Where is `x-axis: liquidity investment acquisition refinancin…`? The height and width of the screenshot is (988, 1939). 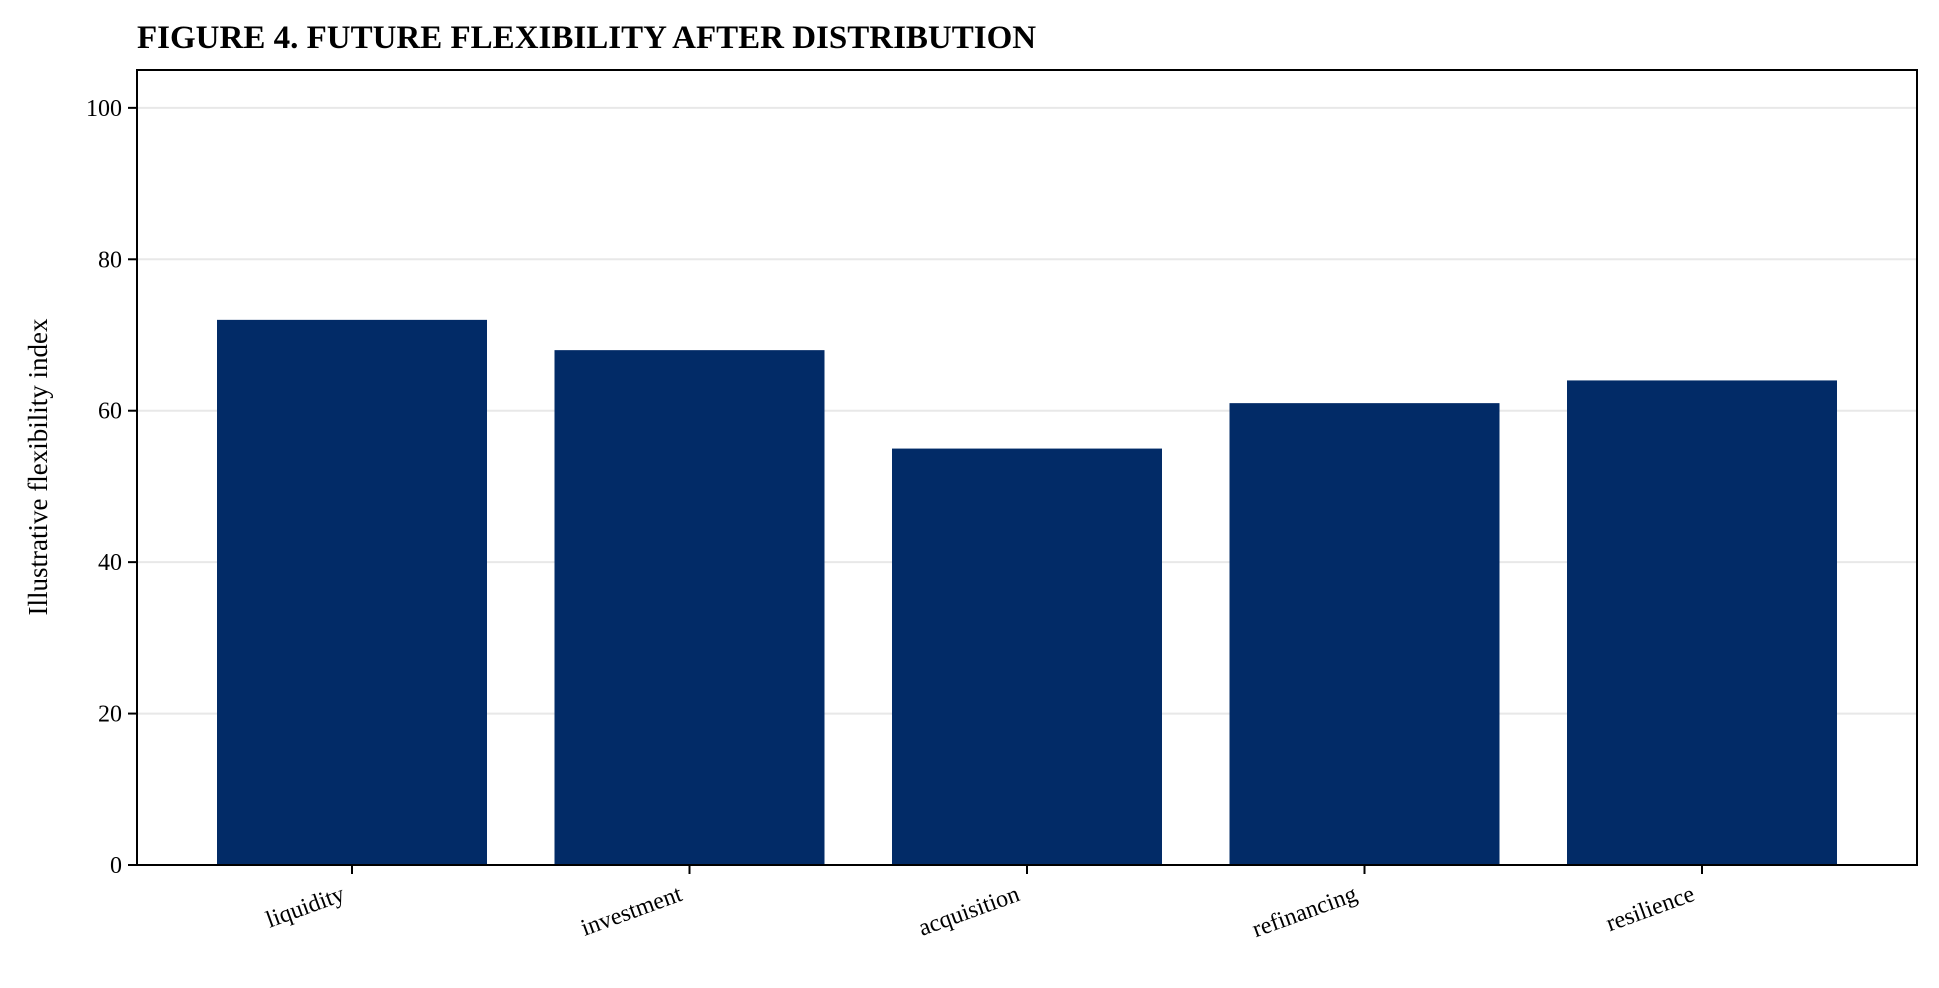 x-axis: liquidity investment acquisition refinancin… is located at coordinates (983, 904).